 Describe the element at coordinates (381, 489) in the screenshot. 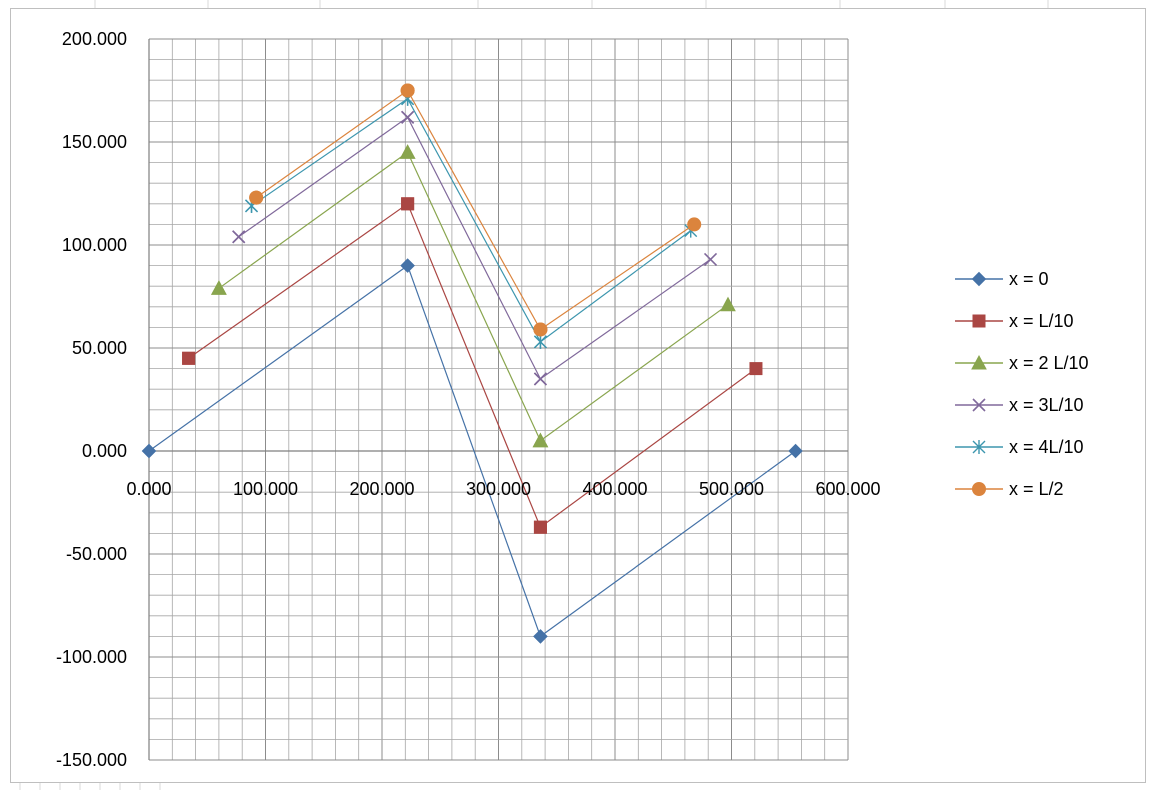

I see `x-tick-label: 200.000` at that location.